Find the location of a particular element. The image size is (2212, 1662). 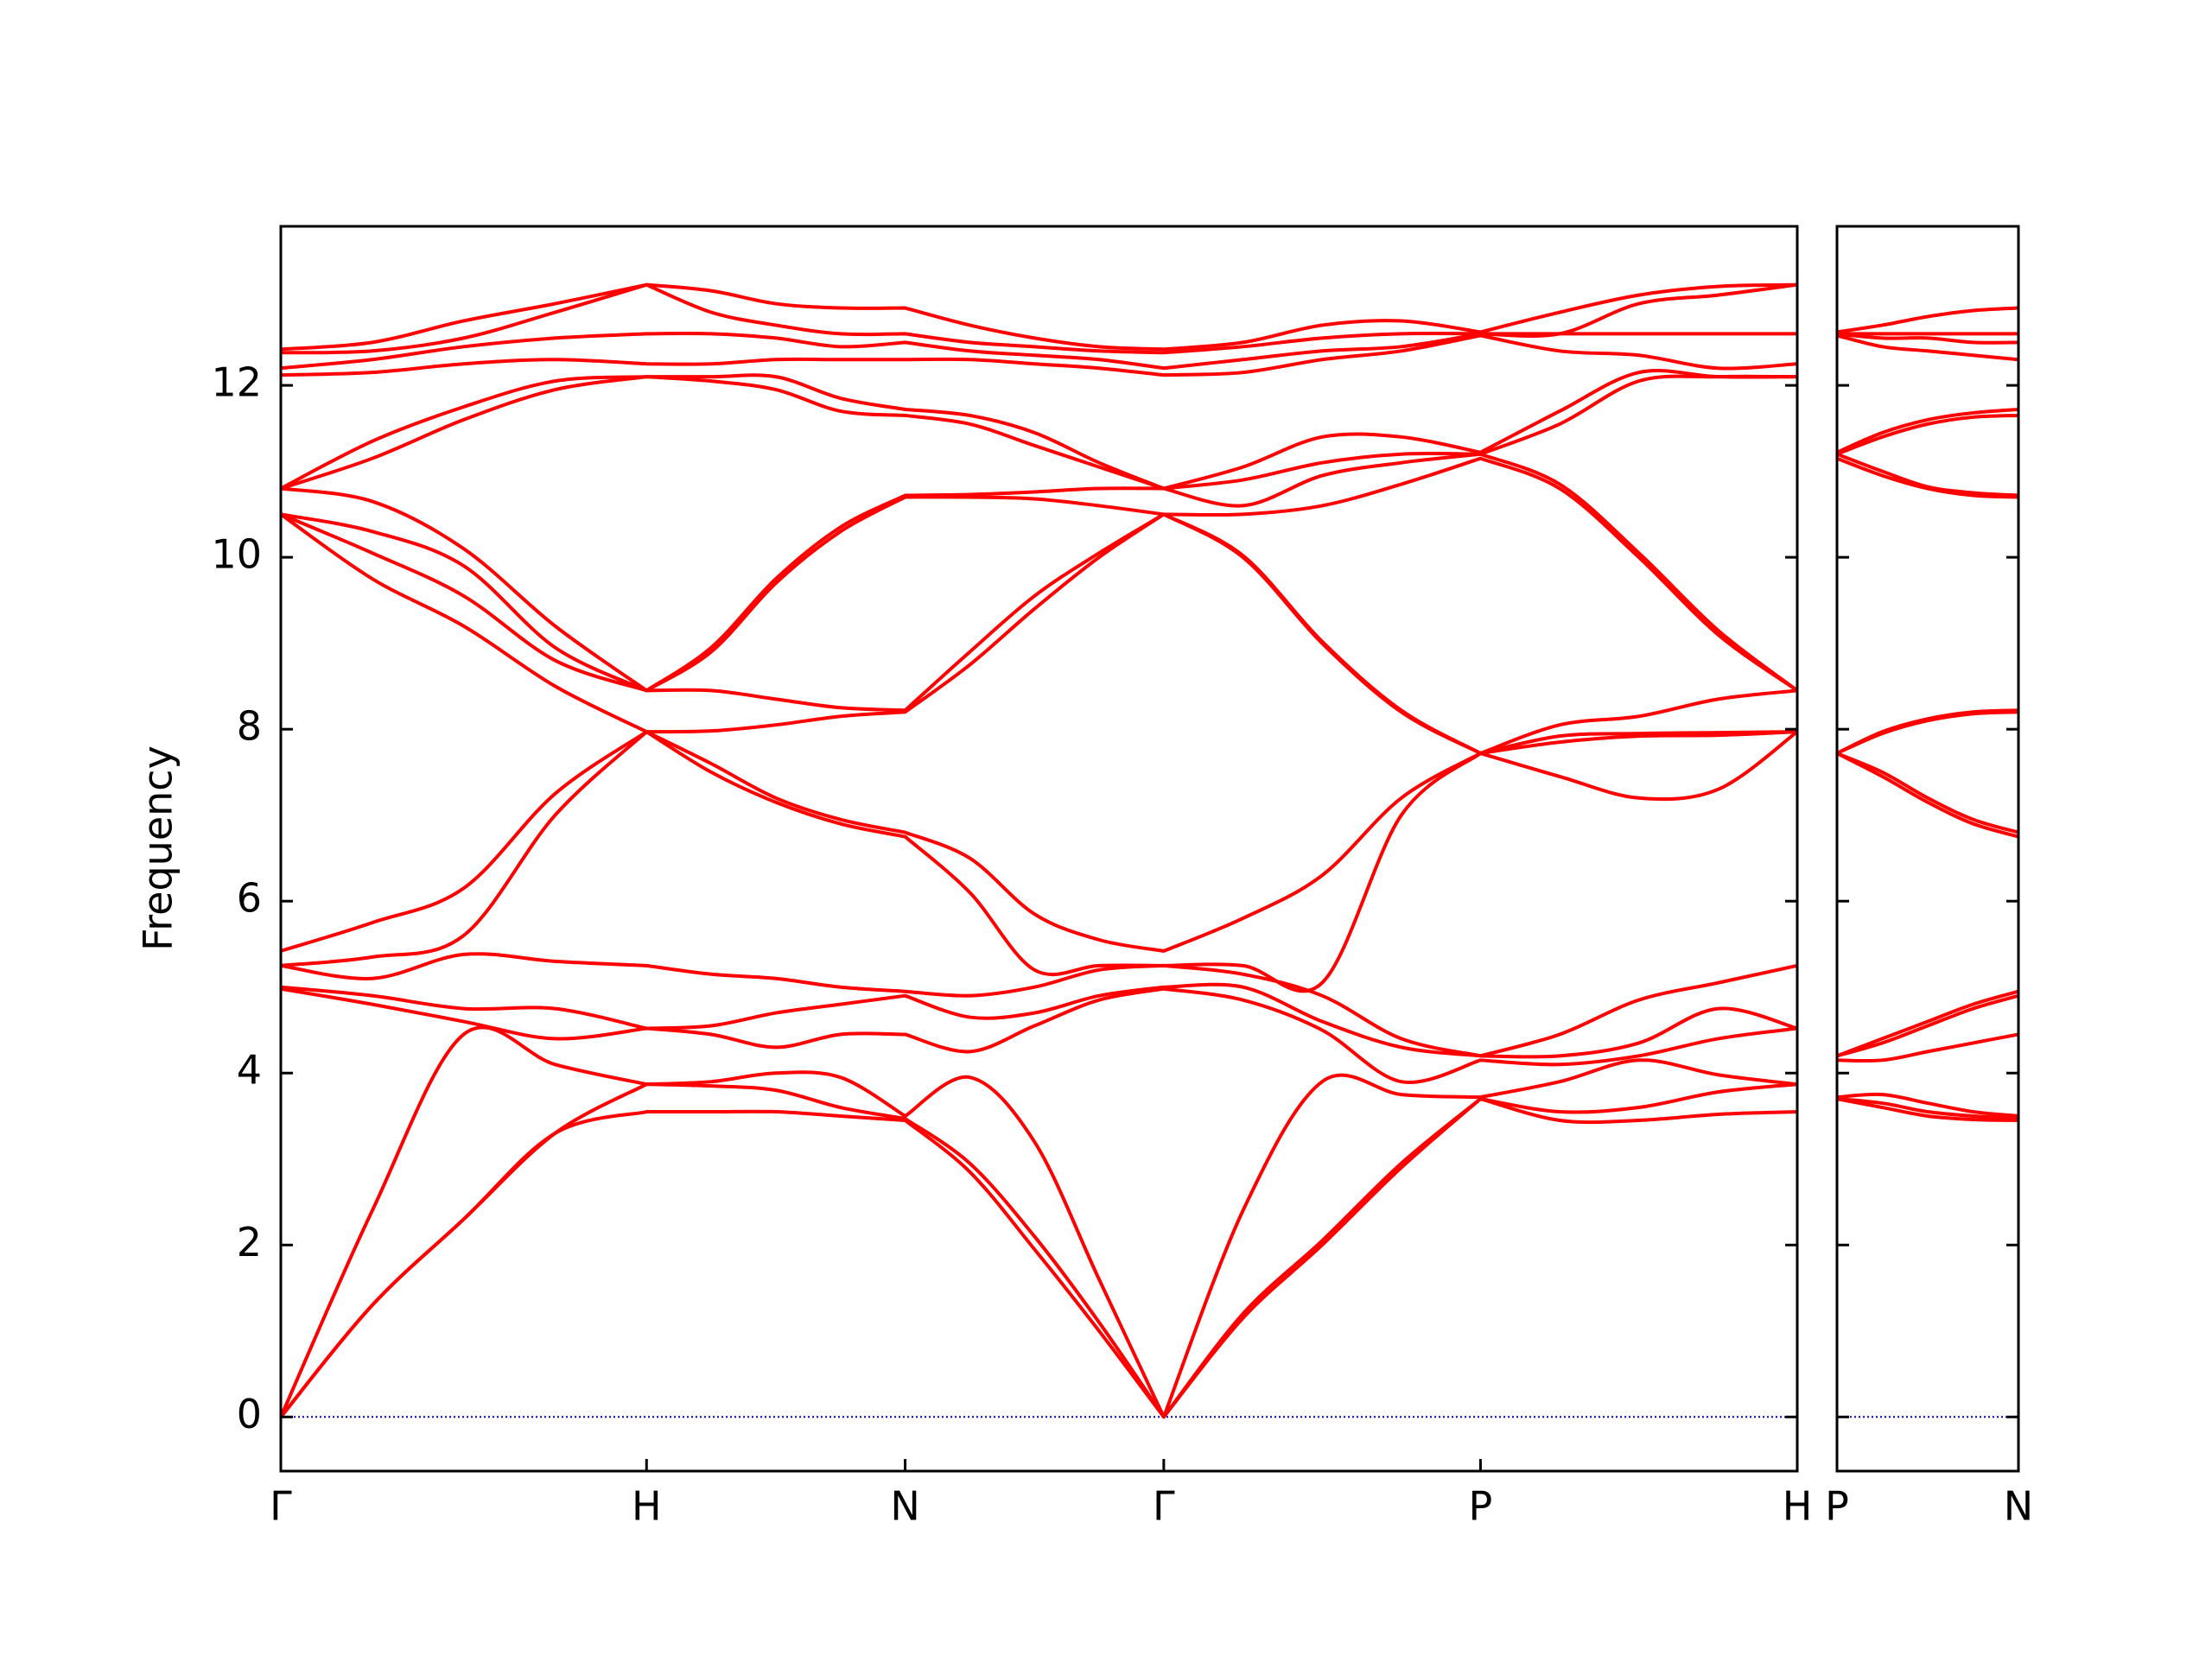

y-tick-label: 12 is located at coordinates (236, 382).